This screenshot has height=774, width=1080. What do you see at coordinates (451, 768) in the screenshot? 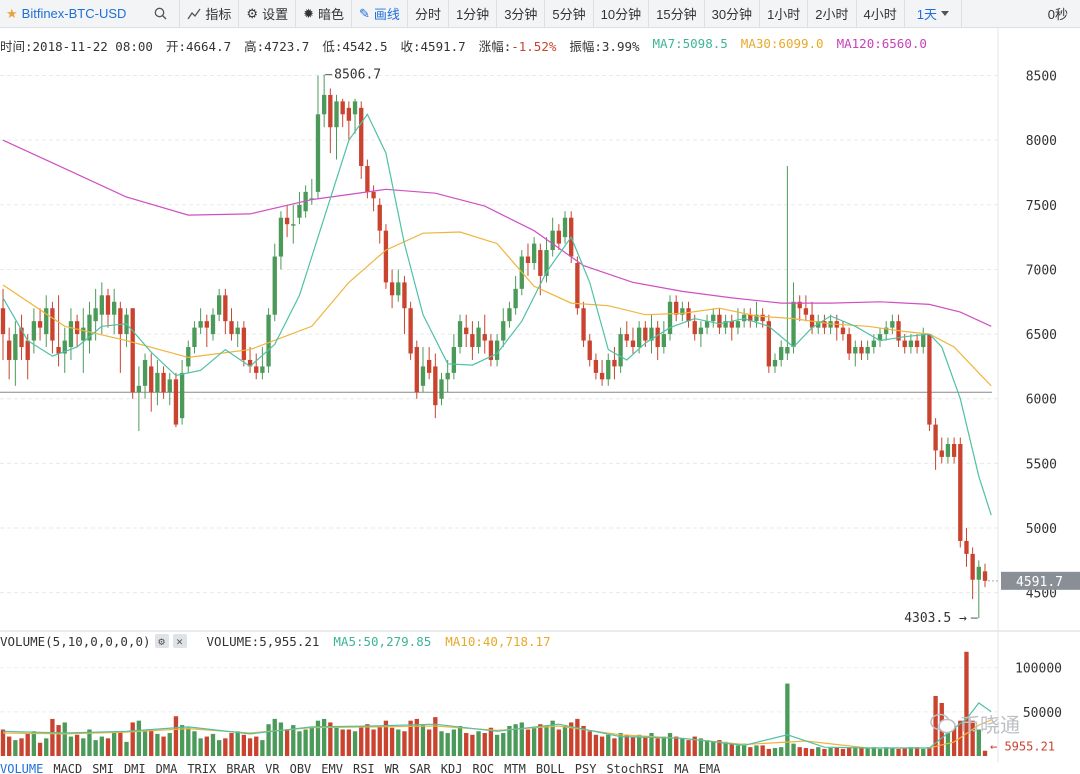
I see `indicator-tab-kdj: KDJ` at bounding box center [451, 768].